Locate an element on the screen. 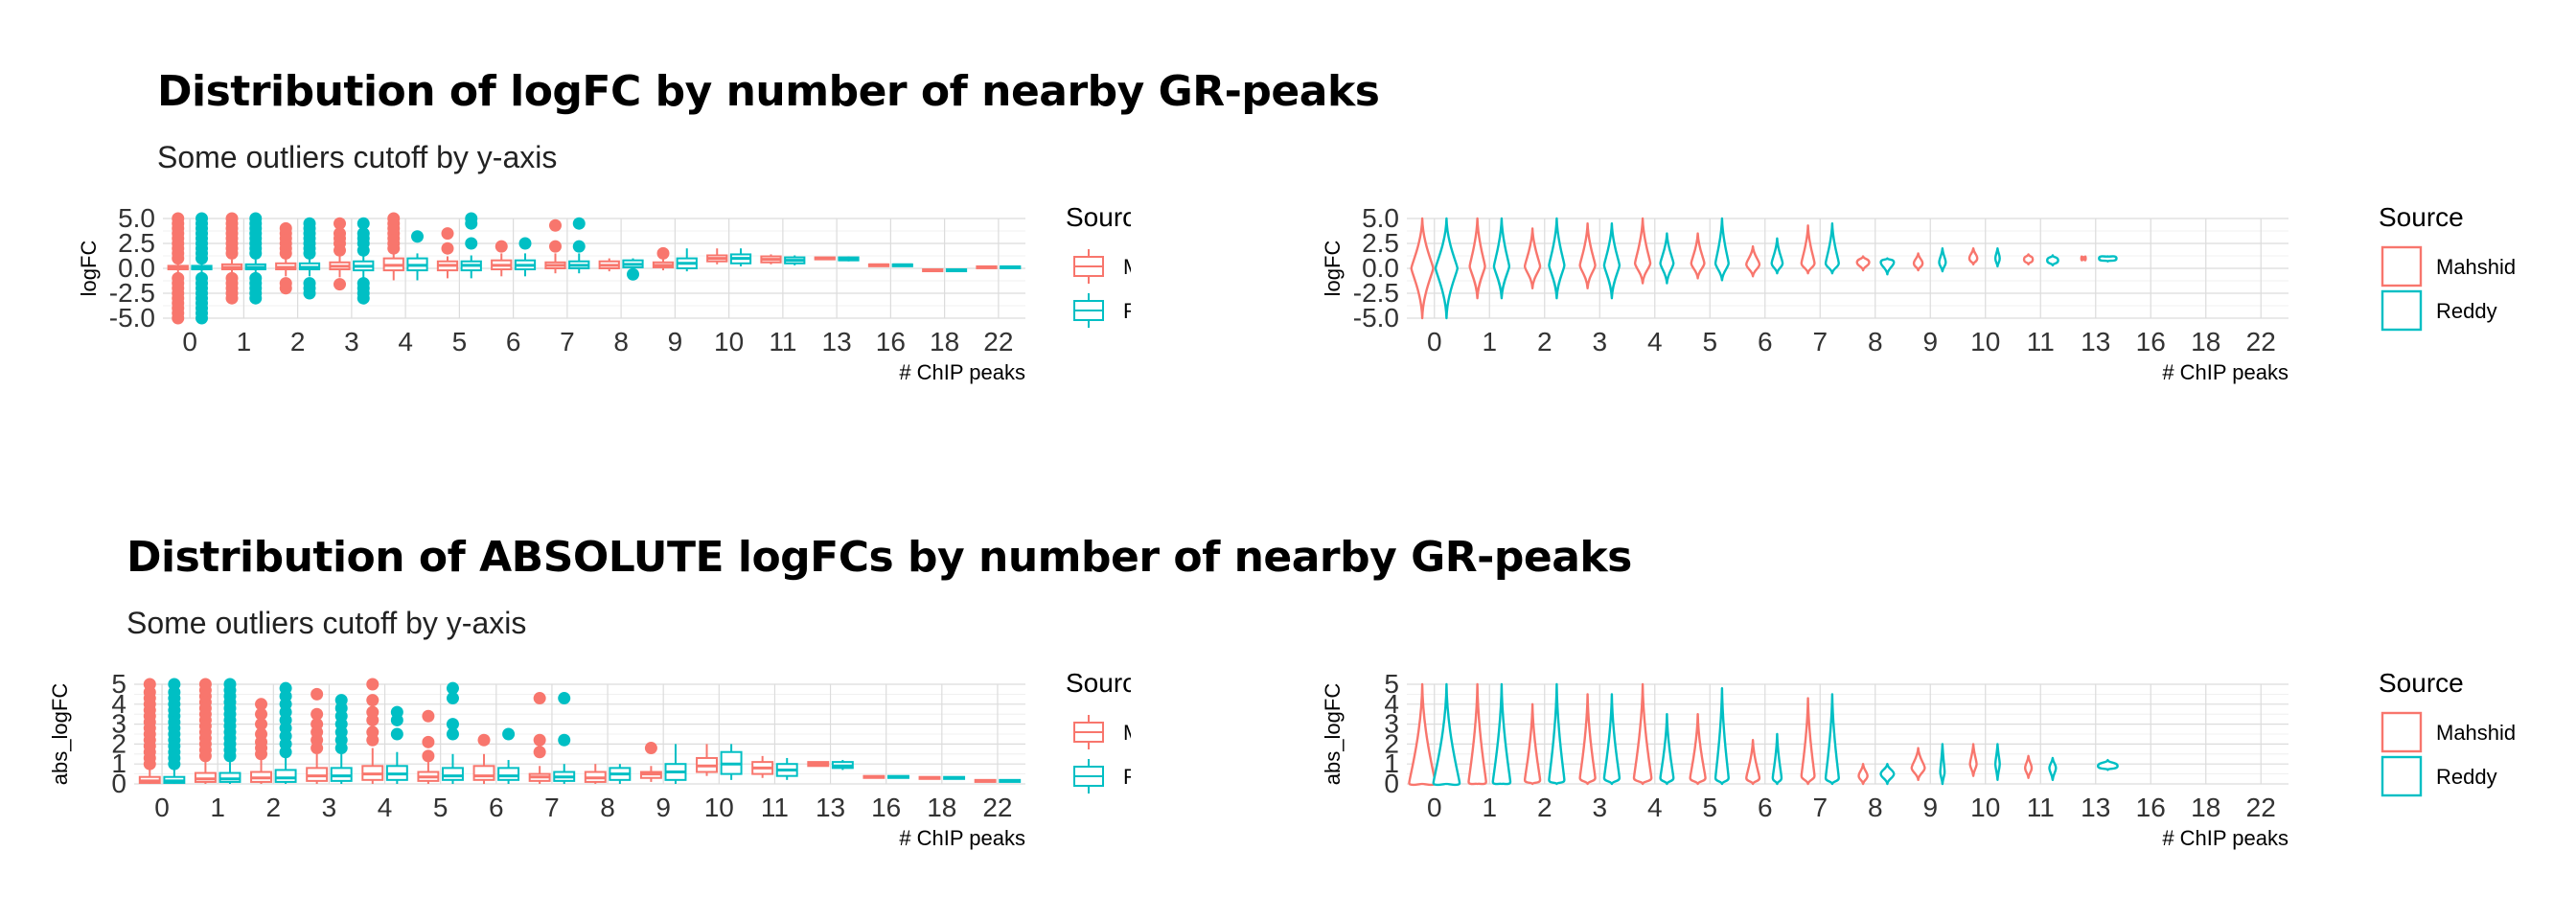 The width and height of the screenshot is (2576, 920). x-tick-label: 3 is located at coordinates (1599, 341).